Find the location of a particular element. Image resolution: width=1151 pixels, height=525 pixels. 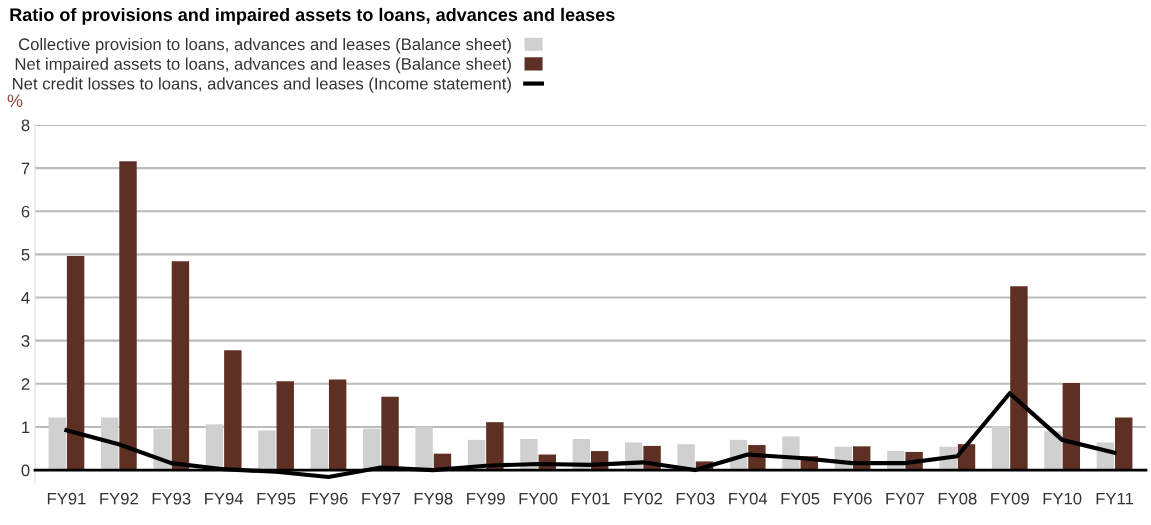

y-tick-label: 2 is located at coordinates (25, 384).